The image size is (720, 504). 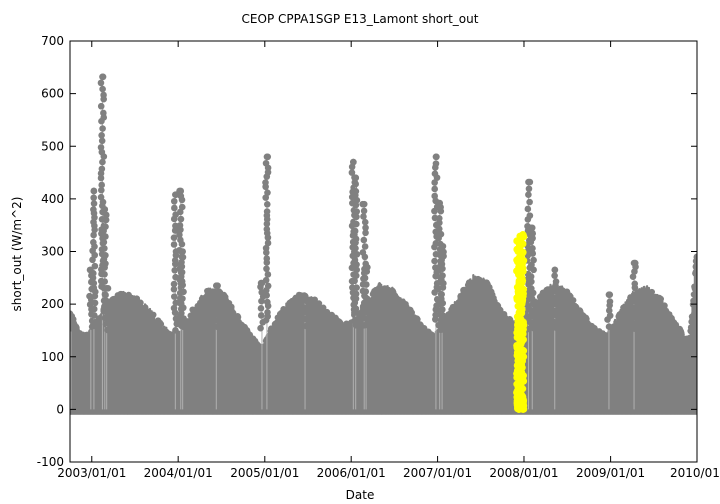 What do you see at coordinates (91, 473) in the screenshot?
I see `x-tick-label: 2003/01/01` at bounding box center [91, 473].